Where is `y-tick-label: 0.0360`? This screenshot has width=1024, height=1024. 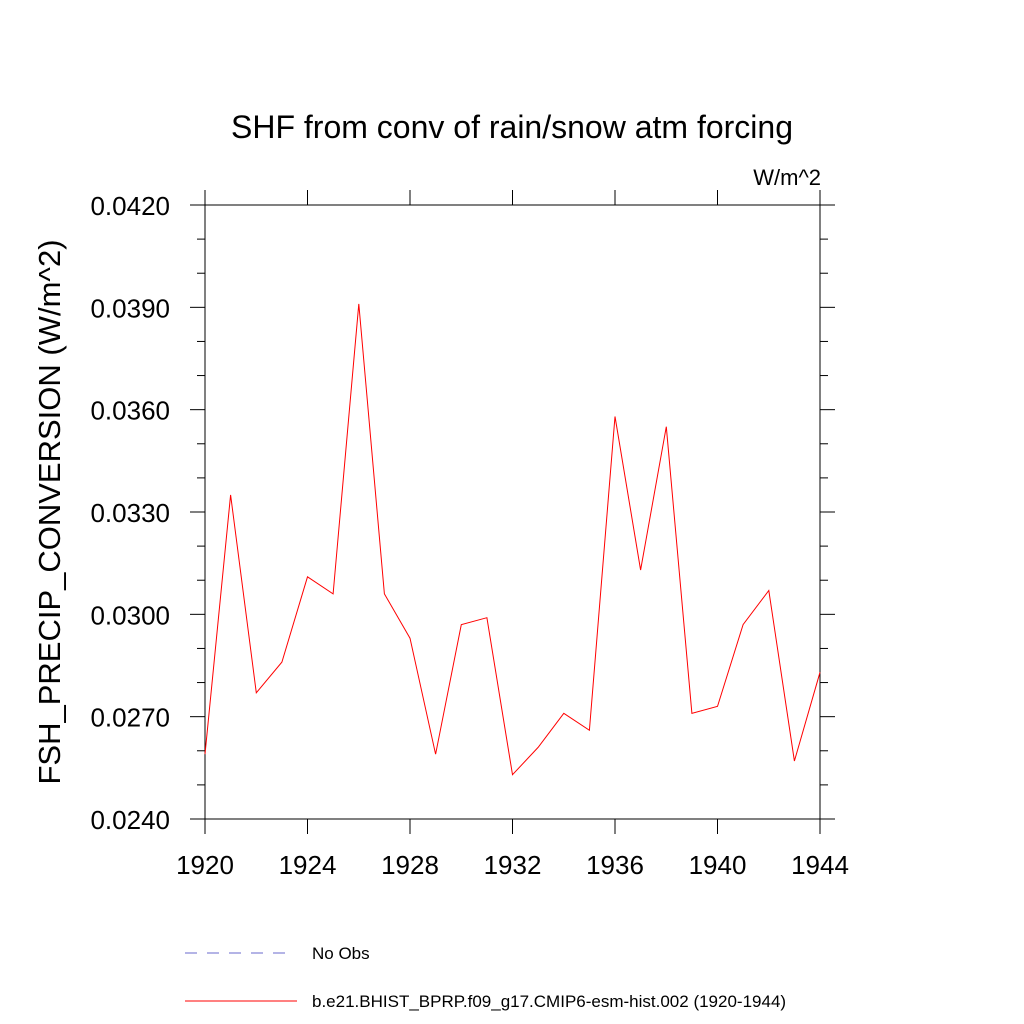
y-tick-label: 0.0360 is located at coordinates (130, 411).